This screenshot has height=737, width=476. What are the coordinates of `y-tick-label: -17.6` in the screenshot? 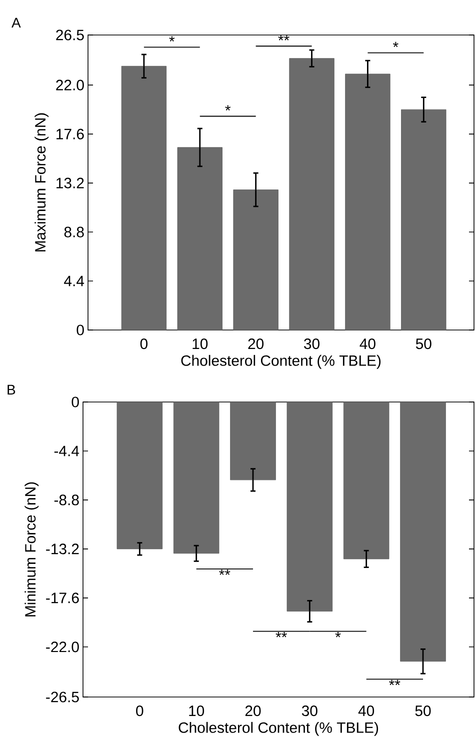 It's located at (62, 598).